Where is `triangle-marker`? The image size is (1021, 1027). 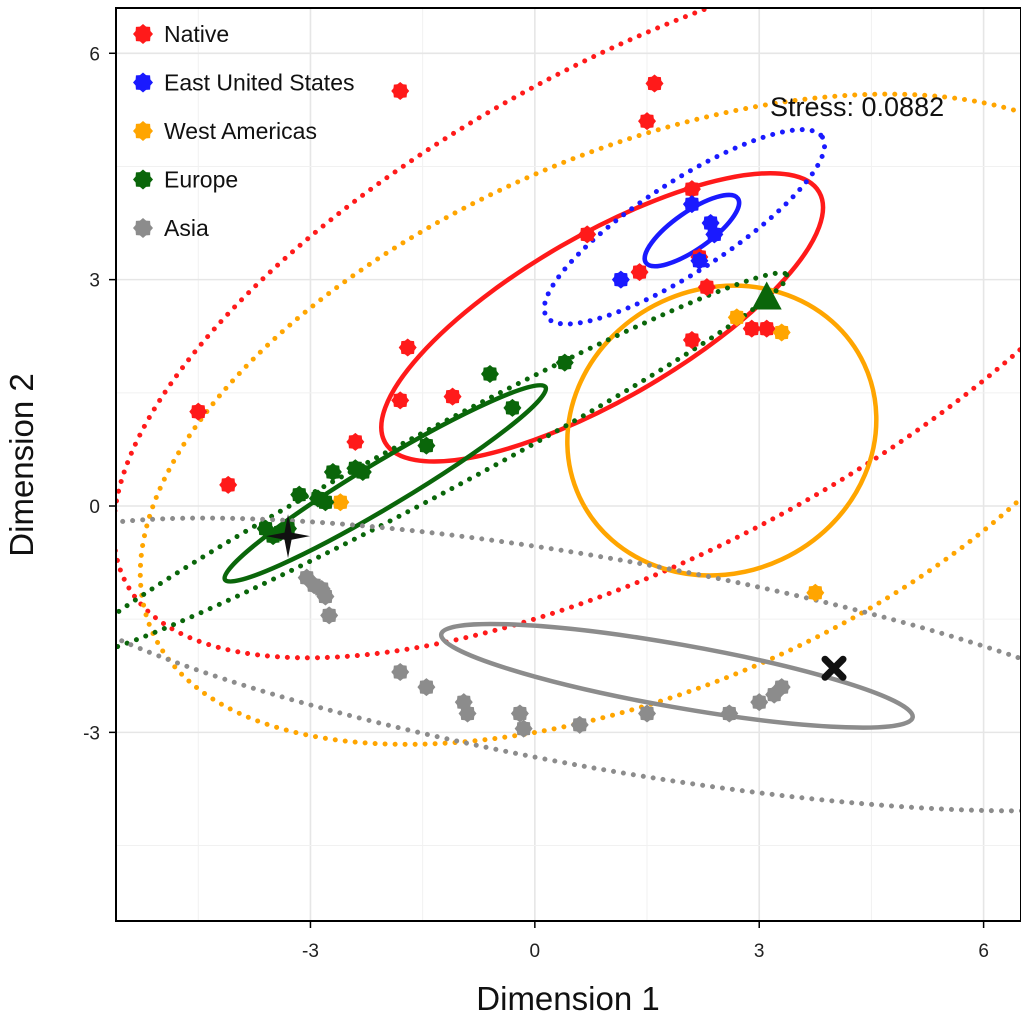 triangle-marker is located at coordinates (766, 295).